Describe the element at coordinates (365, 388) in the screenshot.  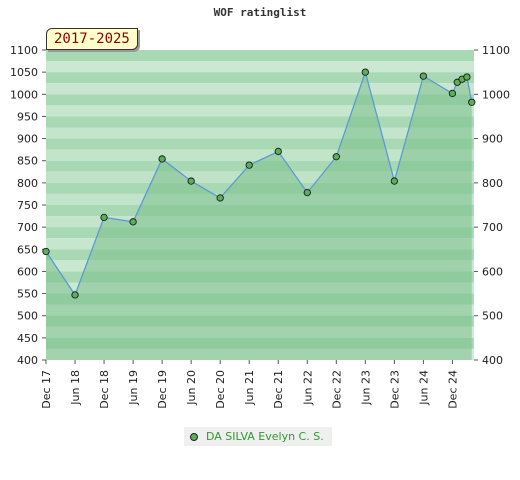
I see `x-tick-label: Jun 23` at that location.